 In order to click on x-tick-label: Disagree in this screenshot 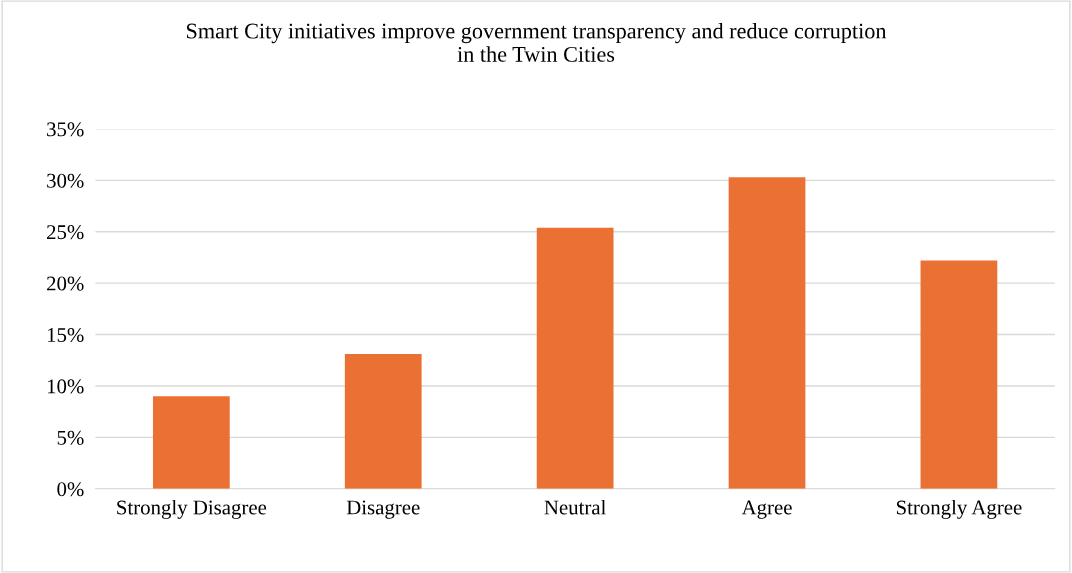, I will do `click(383, 509)`.